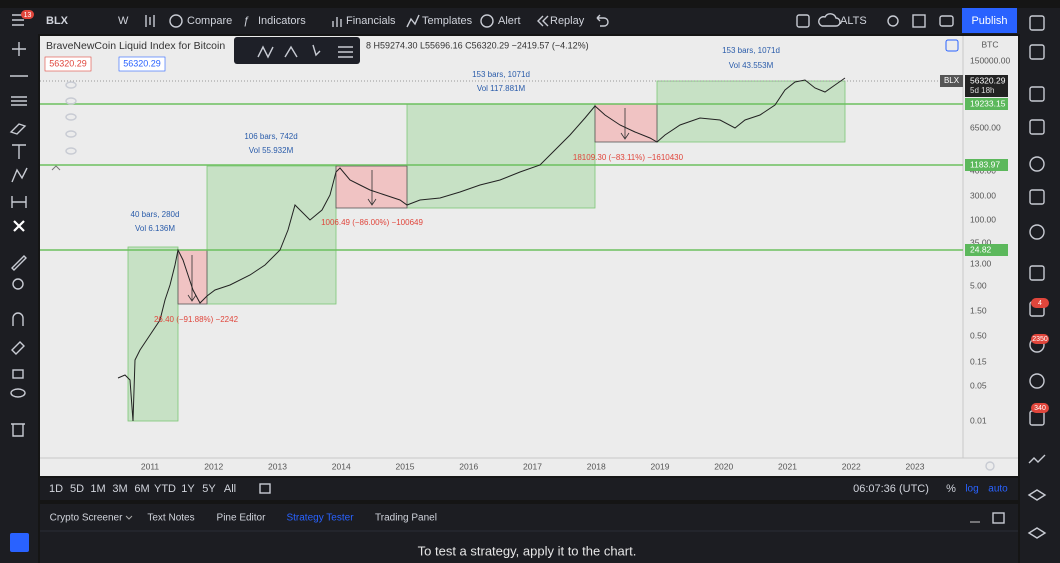 The image size is (1060, 563). Describe the element at coordinates (978, 420) in the screenshot. I see `price-label: 0.01` at that location.